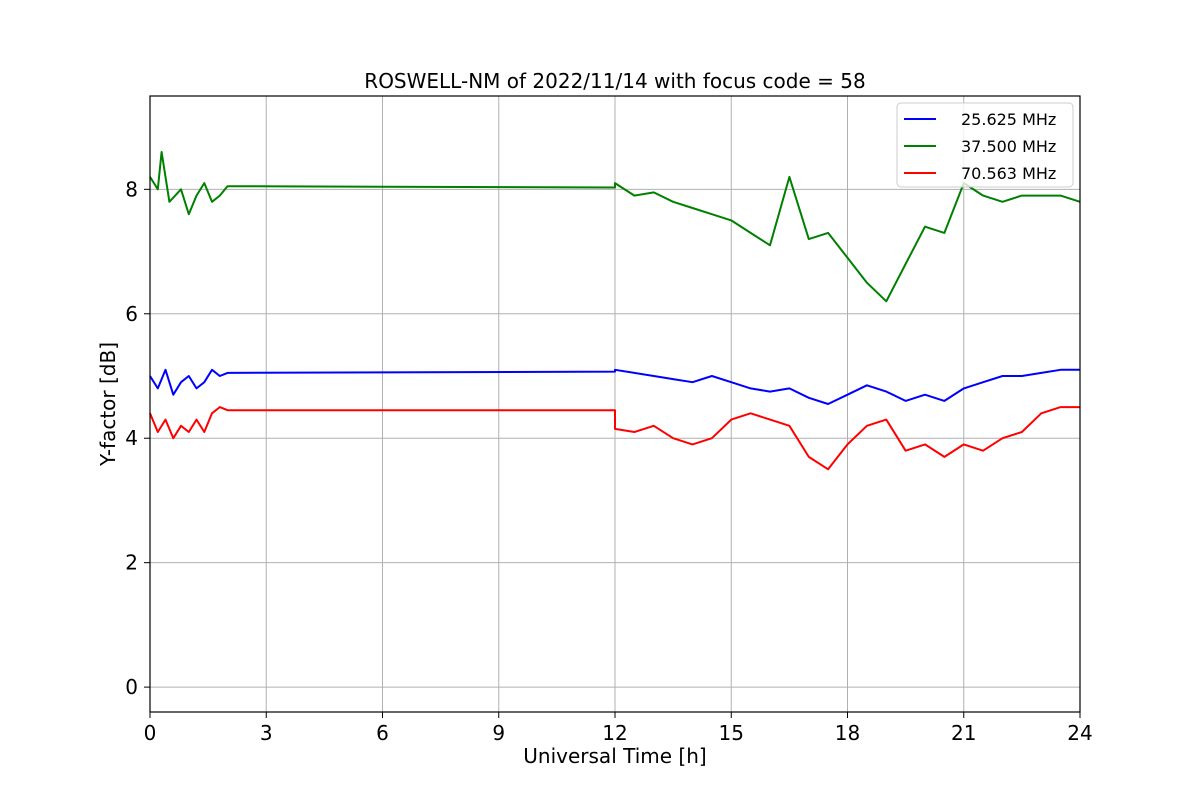 The image size is (1200, 800). What do you see at coordinates (131, 314) in the screenshot?
I see `y-tick-label: 6` at bounding box center [131, 314].